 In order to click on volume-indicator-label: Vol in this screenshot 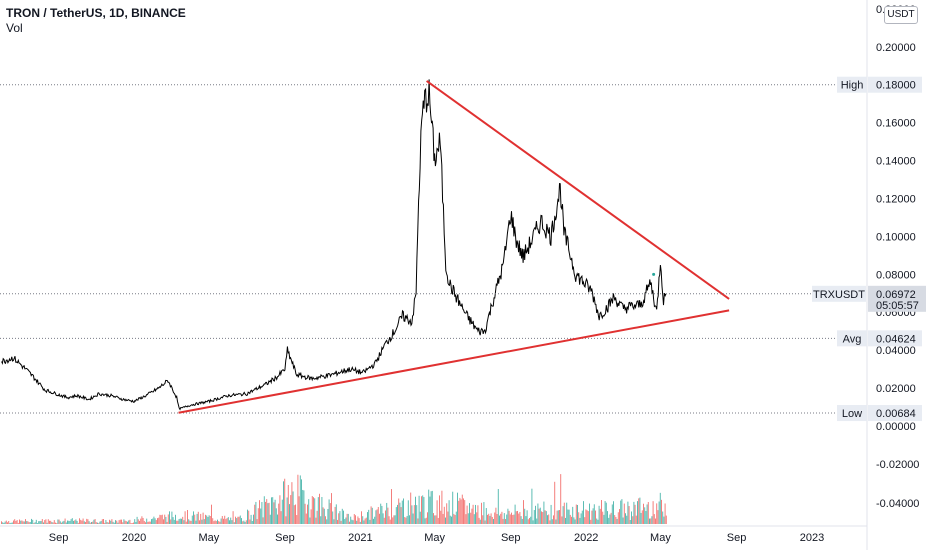, I will do `click(14, 28)`.